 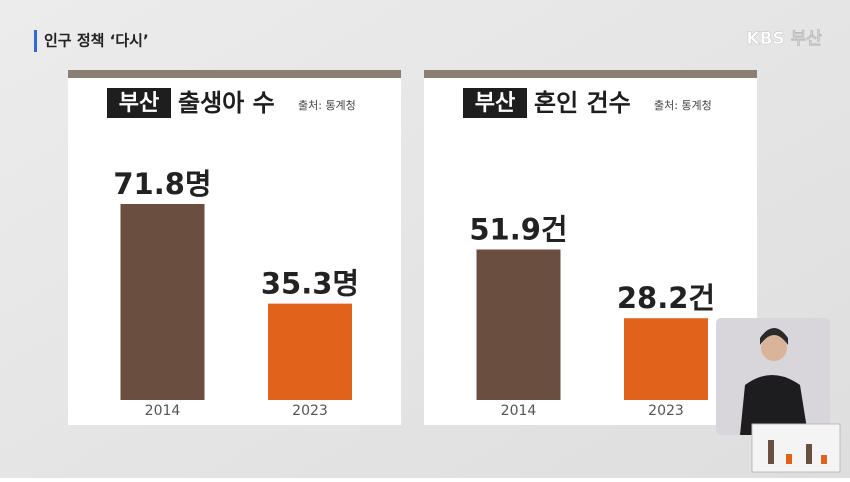 What do you see at coordinates (774, 336) in the screenshot?
I see `signer-hair` at bounding box center [774, 336].